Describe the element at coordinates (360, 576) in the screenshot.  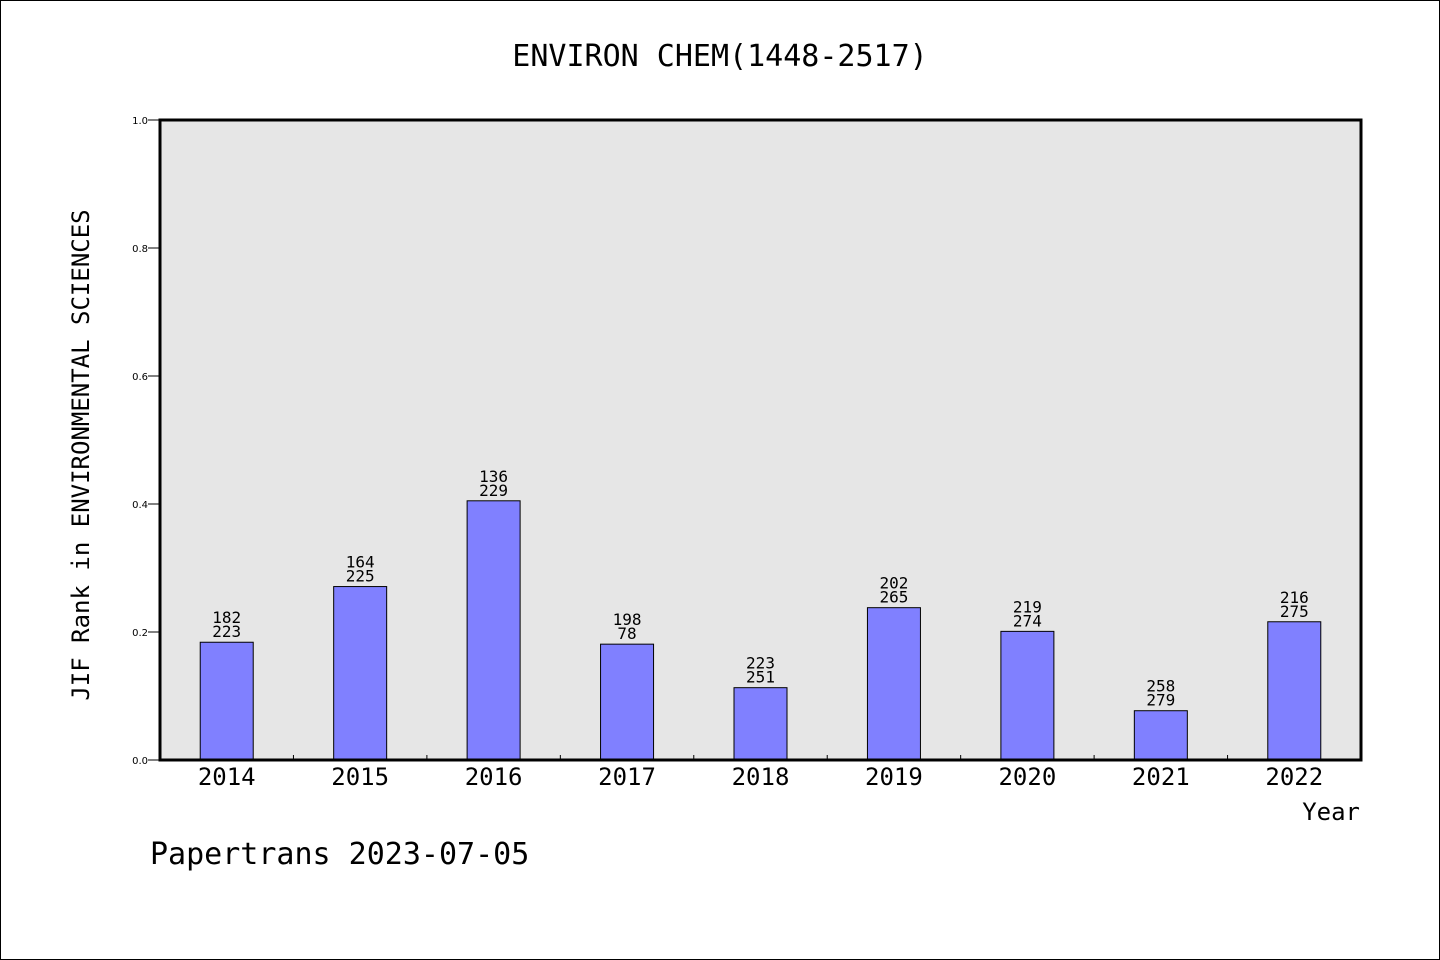
I see `bar-label-bottom: 225` at that location.